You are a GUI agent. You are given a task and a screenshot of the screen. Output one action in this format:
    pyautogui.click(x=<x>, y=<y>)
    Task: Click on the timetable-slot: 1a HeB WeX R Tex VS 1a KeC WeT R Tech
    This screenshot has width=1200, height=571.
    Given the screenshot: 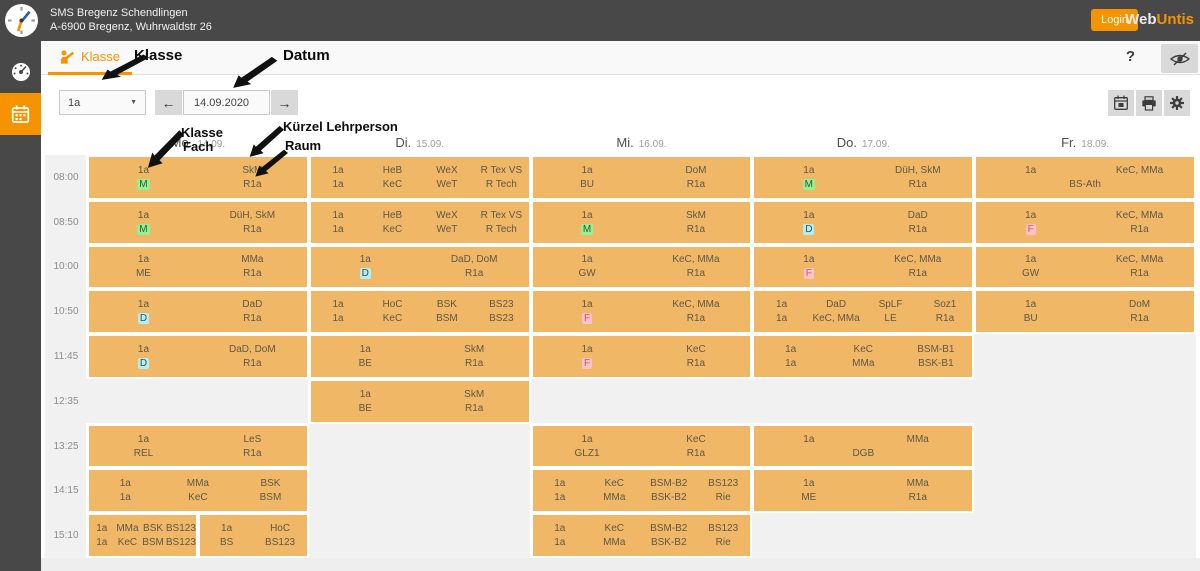 What is the action you would take?
    pyautogui.click(x=419, y=222)
    